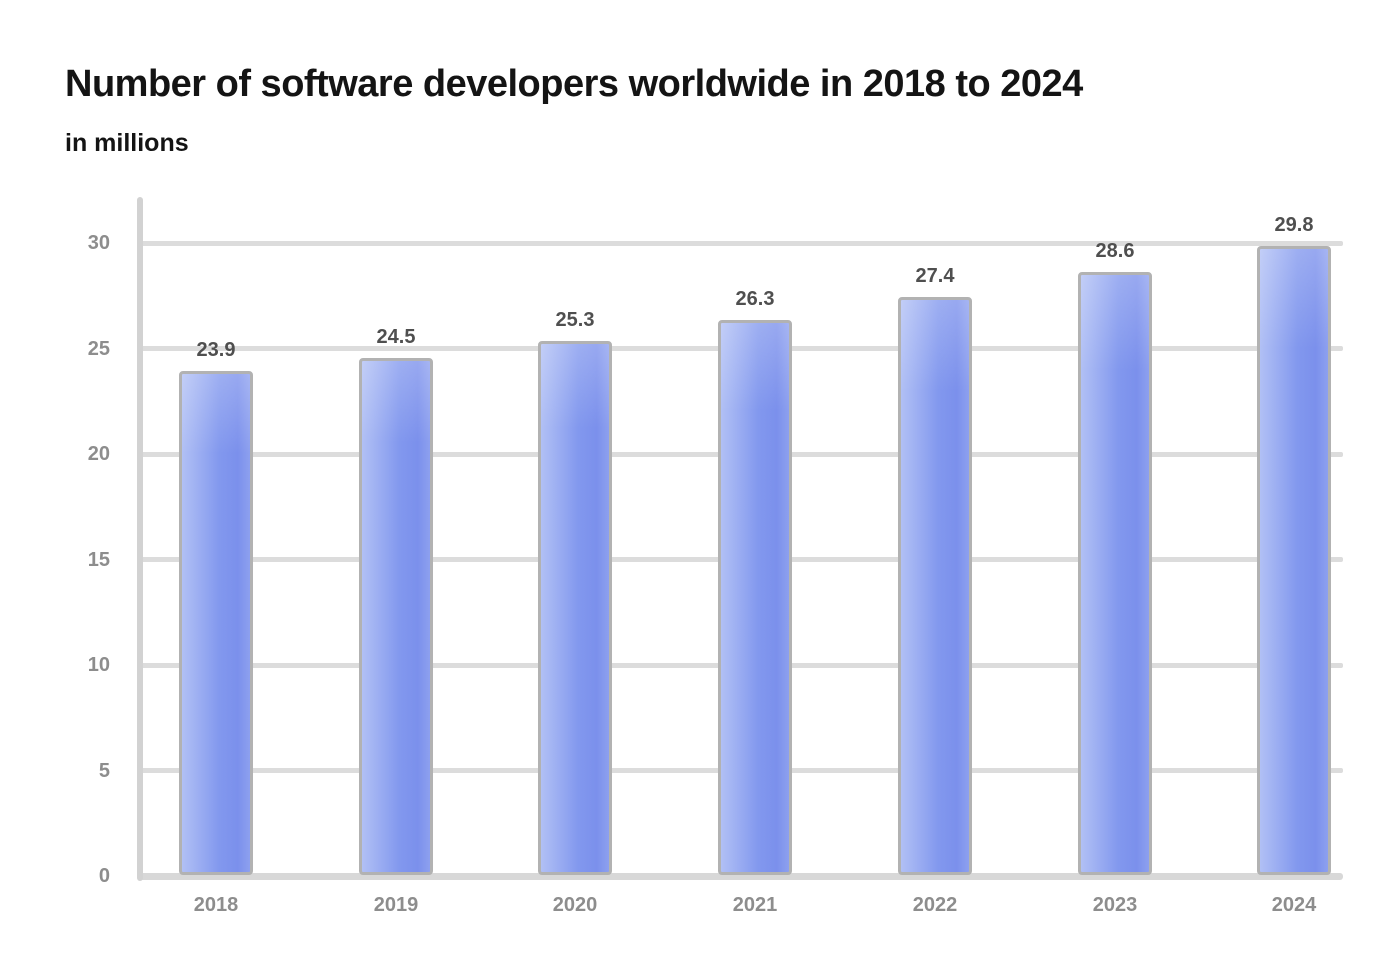 The image size is (1400, 980). I want to click on bar-value-label: 26.3, so click(755, 299).